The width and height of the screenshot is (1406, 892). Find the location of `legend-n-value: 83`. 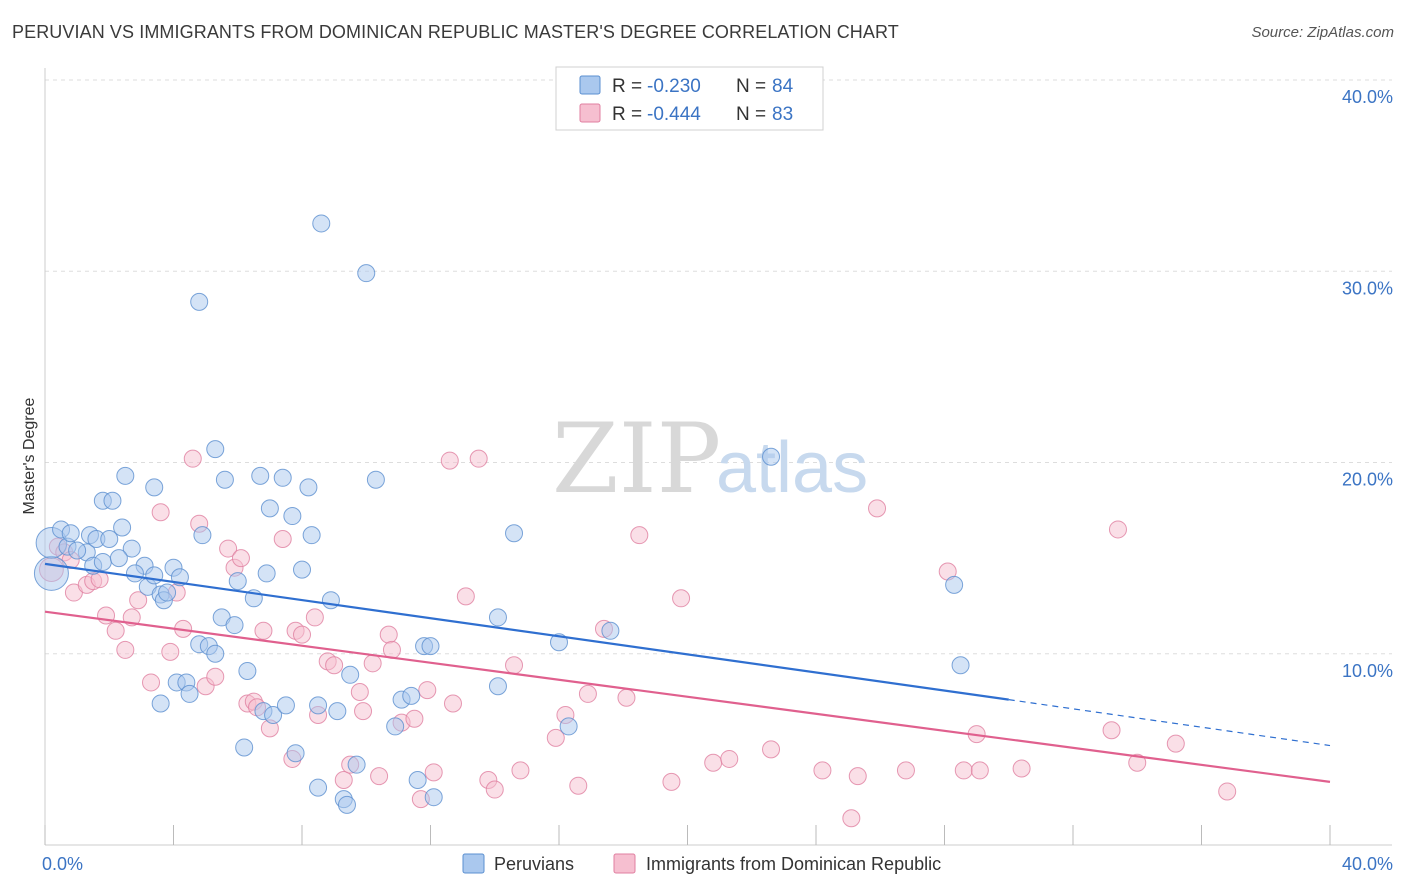

legend-n-value: 83 is located at coordinates (782, 114).